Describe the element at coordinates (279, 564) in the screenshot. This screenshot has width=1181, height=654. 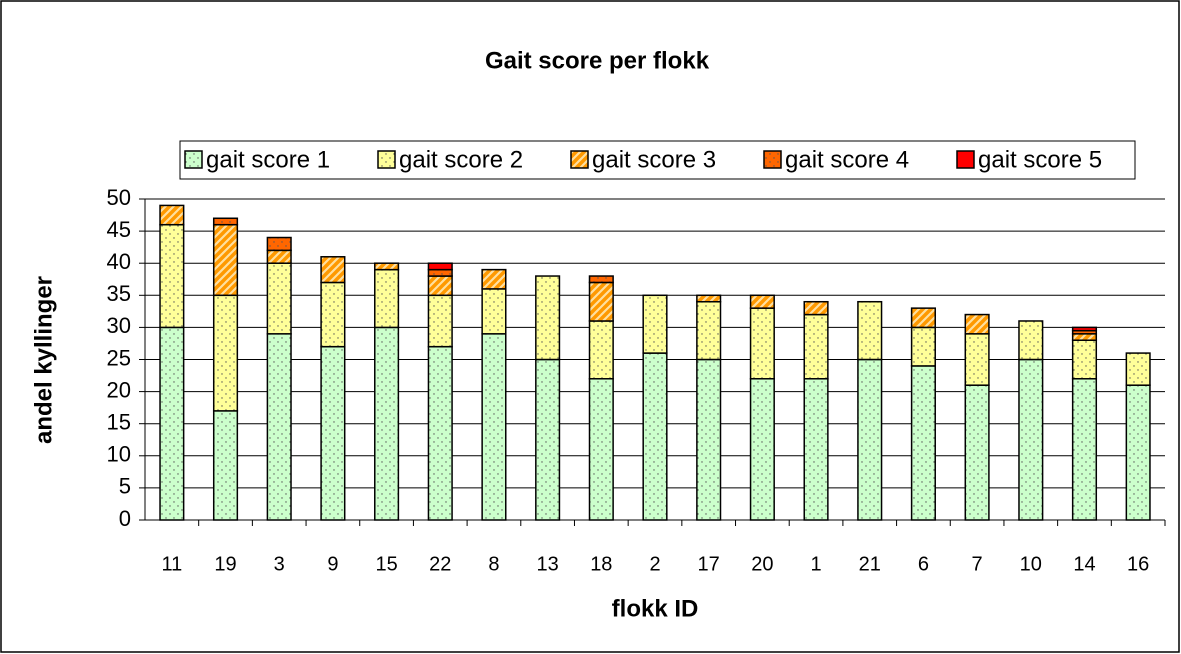
I see `x-tick-label: 3` at that location.